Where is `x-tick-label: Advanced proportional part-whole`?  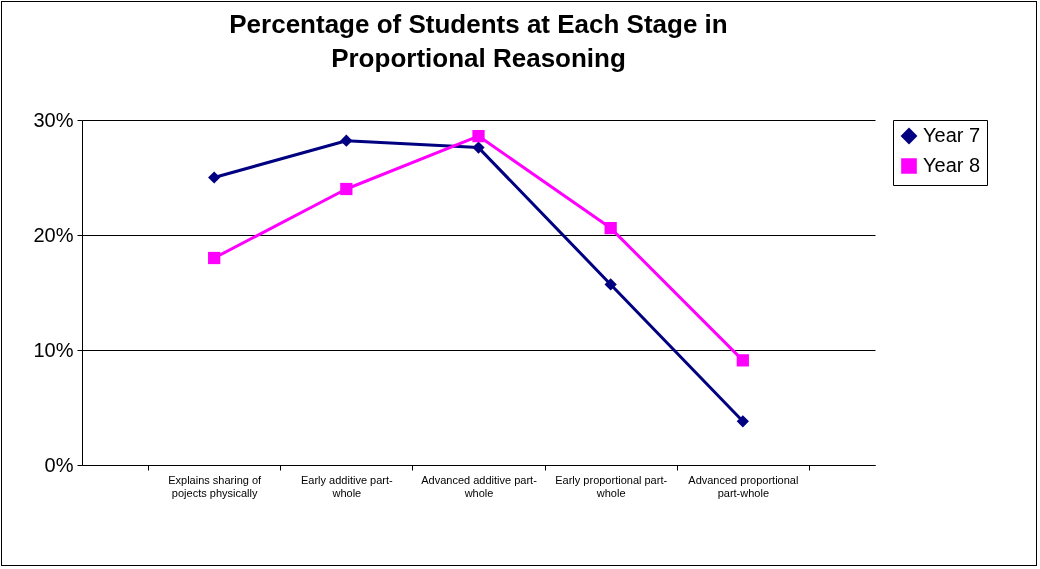 x-tick-label: Advanced proportional part-whole is located at coordinates (743, 486).